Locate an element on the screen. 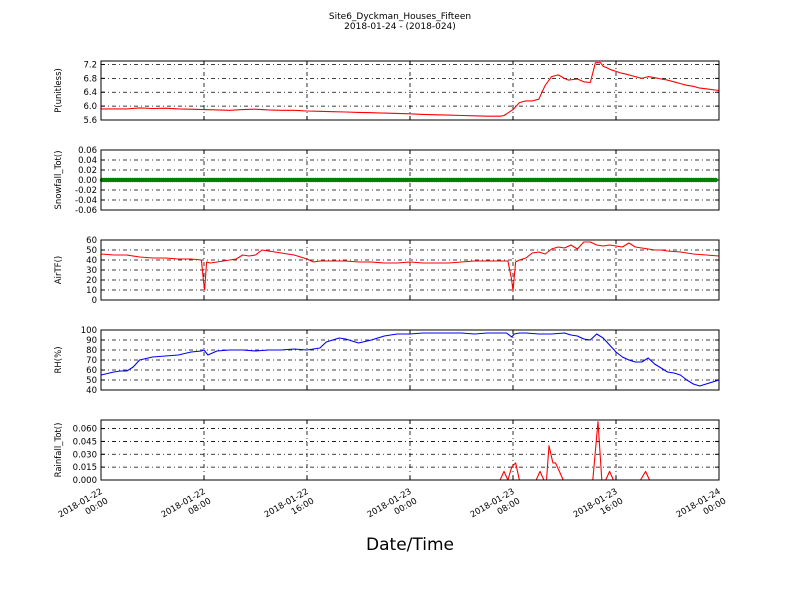 The width and height of the screenshot is (800, 600). y-tick-label: 6.0 is located at coordinates (90, 107).